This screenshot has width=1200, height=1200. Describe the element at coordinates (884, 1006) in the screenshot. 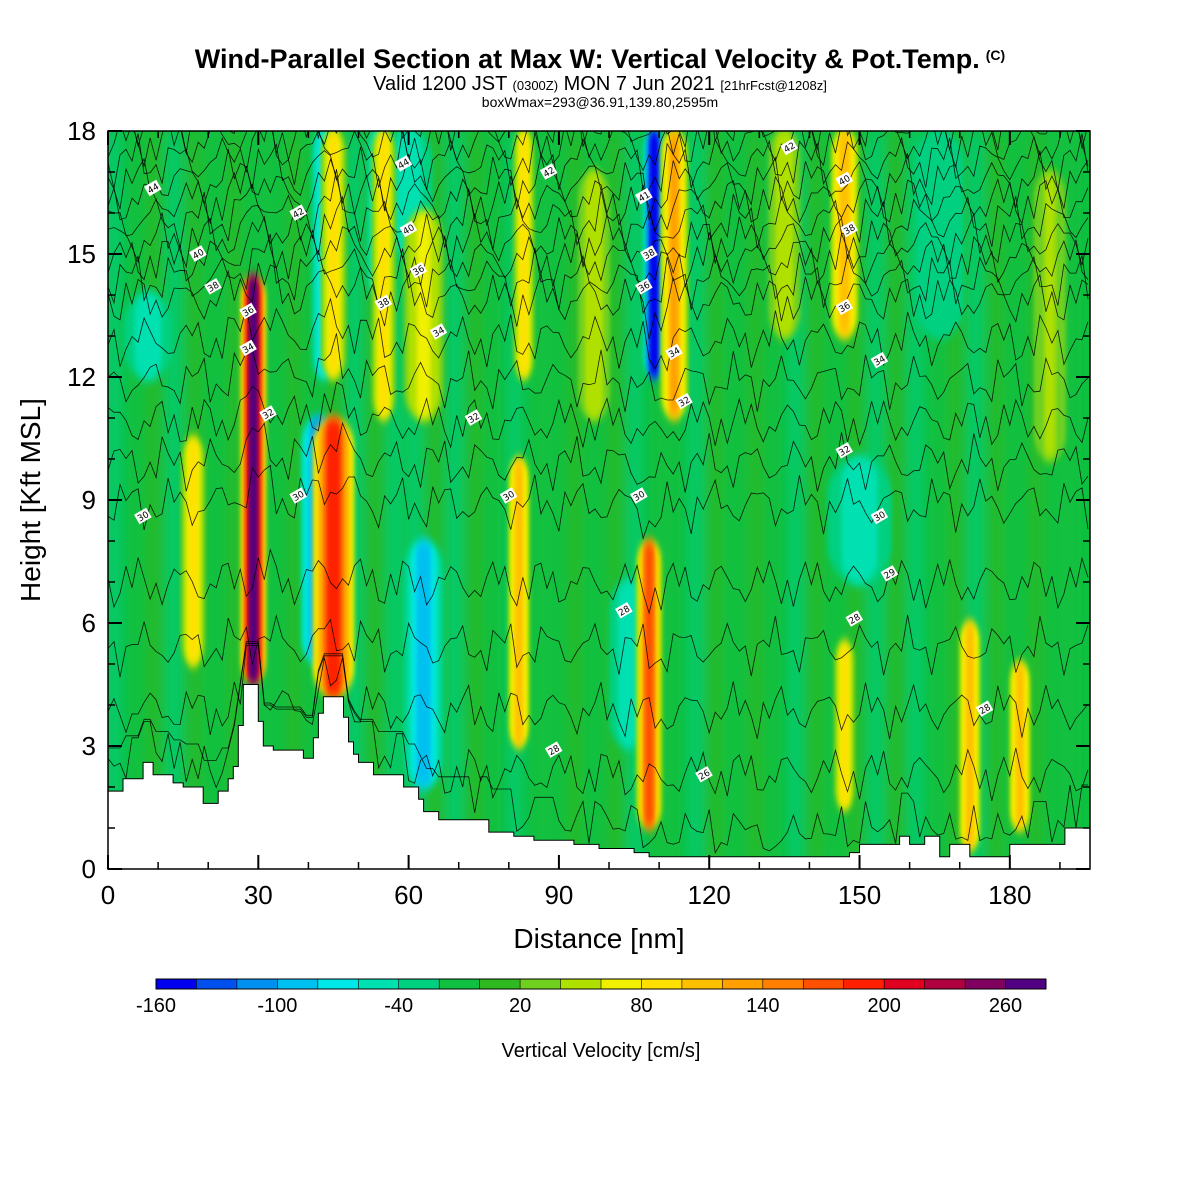

I see `colorbar-tick-label: 200` at that location.